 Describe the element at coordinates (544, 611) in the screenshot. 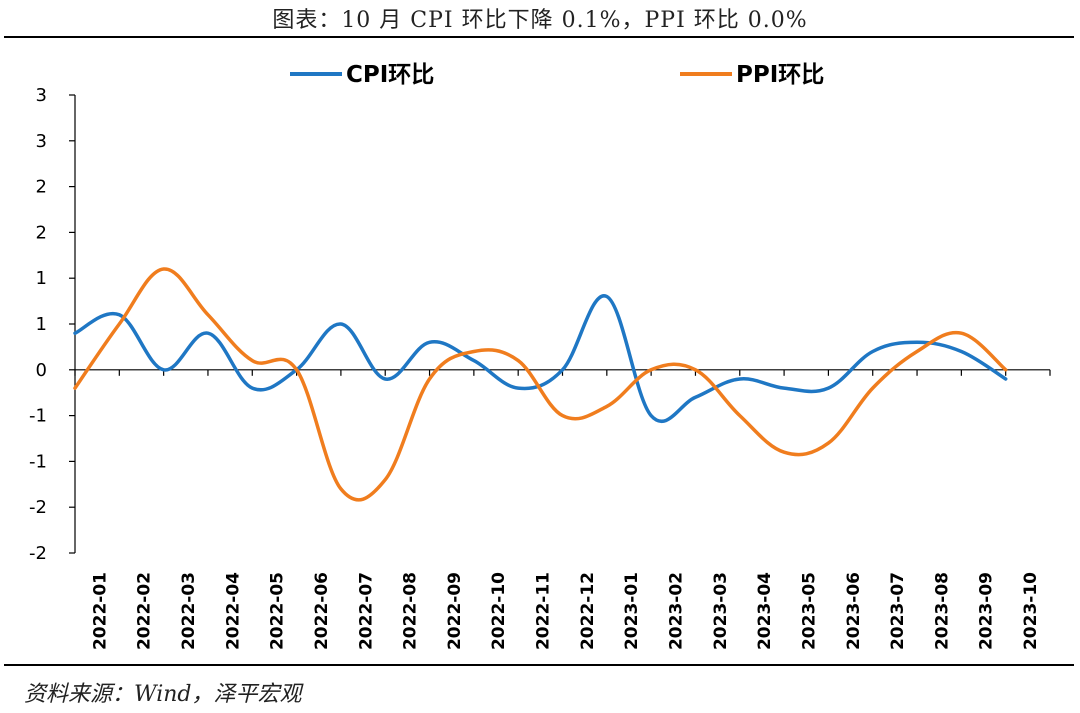

I see `x-tick-label: 2022-11` at that location.